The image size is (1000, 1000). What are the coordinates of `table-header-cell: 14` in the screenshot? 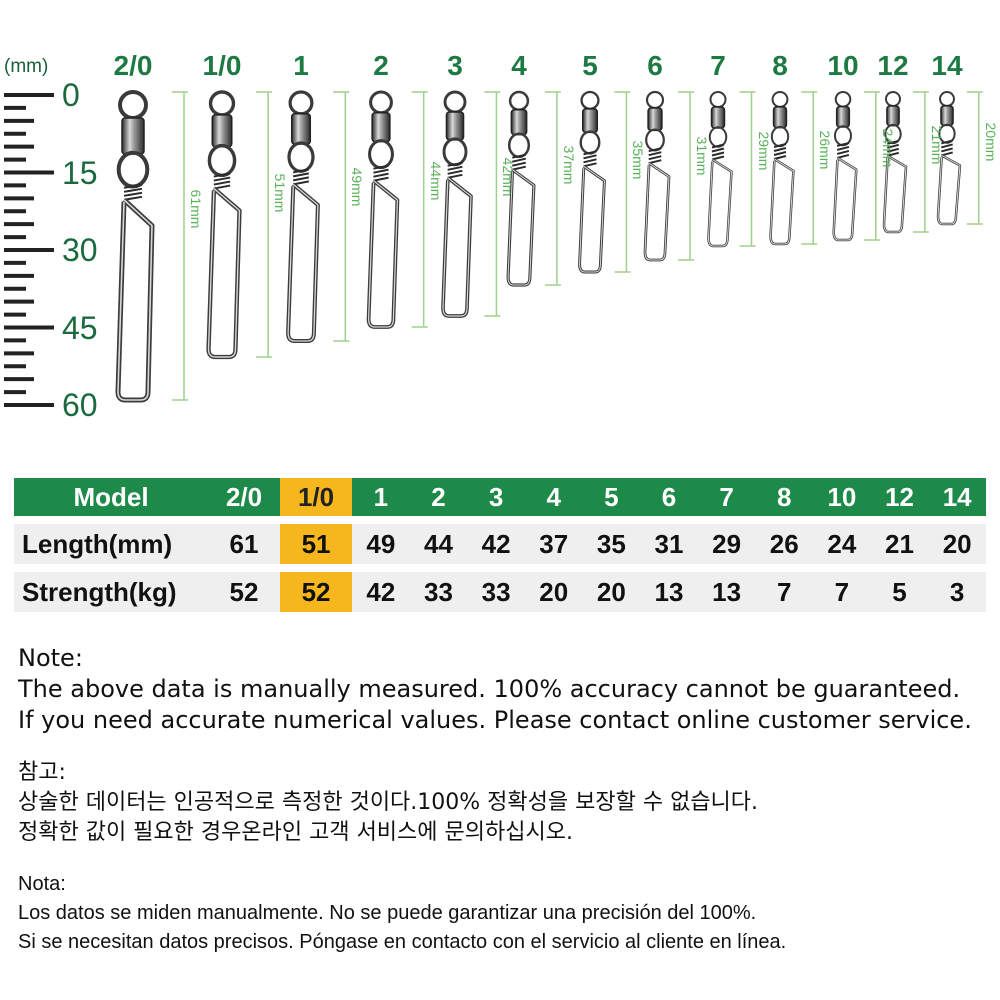 It's located at (957, 497).